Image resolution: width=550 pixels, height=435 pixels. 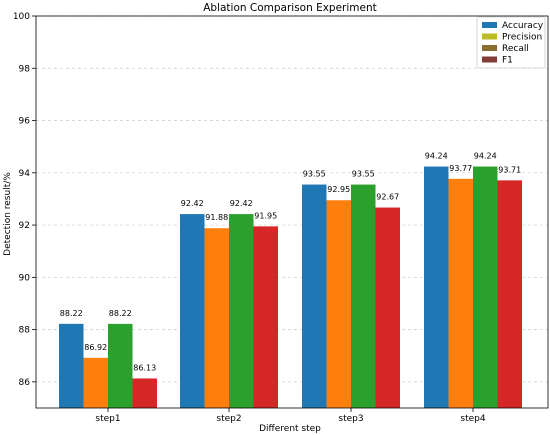 I want to click on bar-f1-step4, so click(x=509, y=294).